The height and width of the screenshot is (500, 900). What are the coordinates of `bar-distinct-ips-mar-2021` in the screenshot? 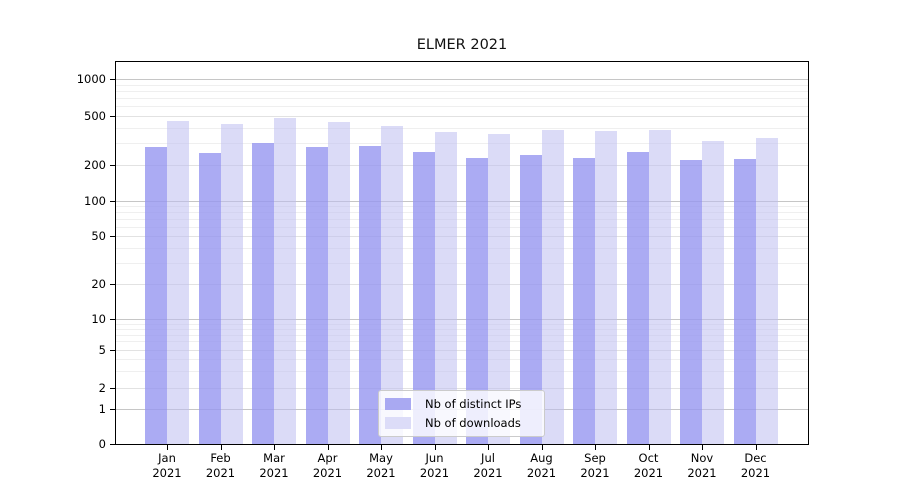 It's located at (263, 293).